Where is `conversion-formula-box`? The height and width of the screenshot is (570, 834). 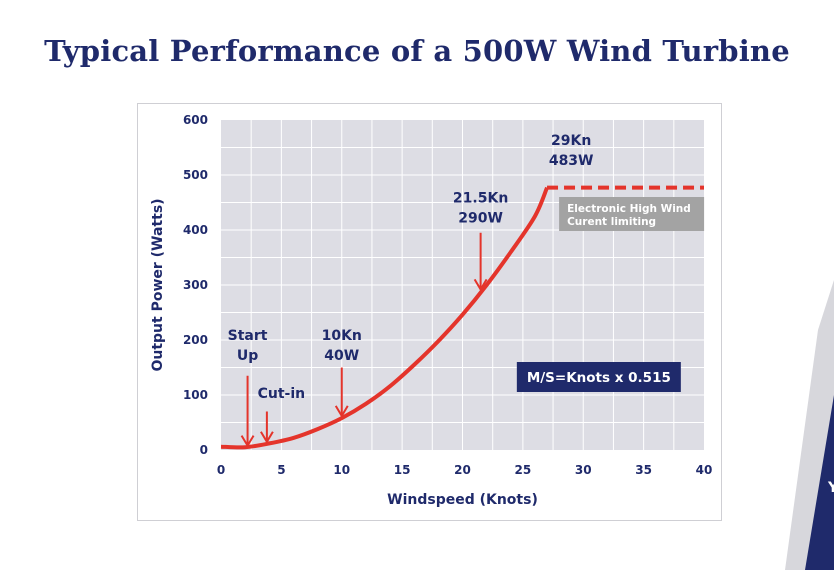
conversion-formula-box is located at coordinates (598, 377).